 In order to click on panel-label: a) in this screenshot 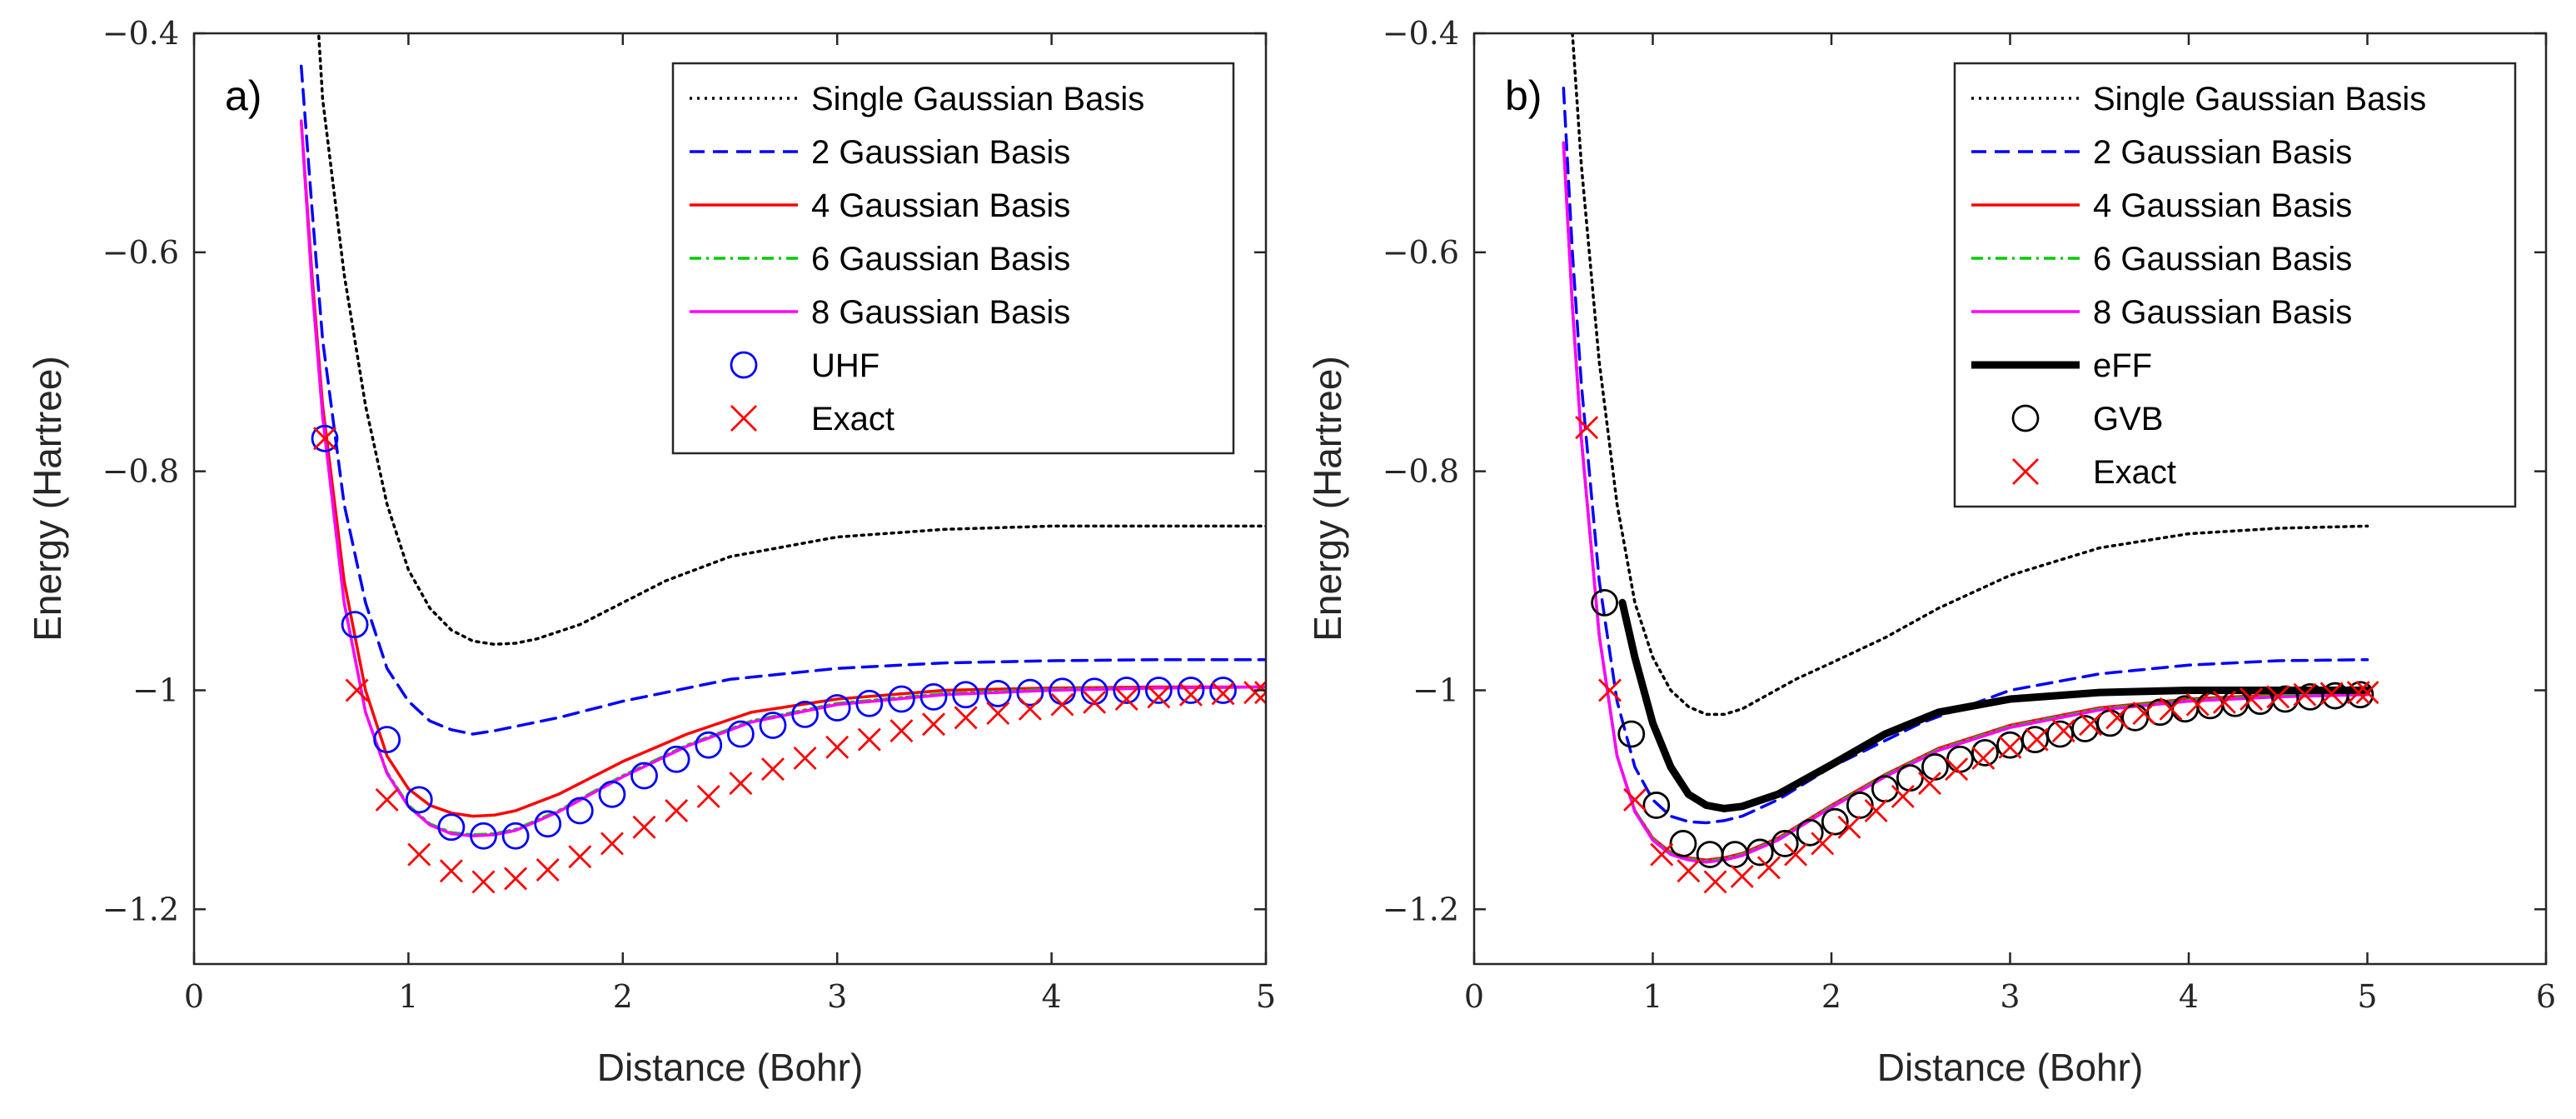, I will do `click(243, 95)`.